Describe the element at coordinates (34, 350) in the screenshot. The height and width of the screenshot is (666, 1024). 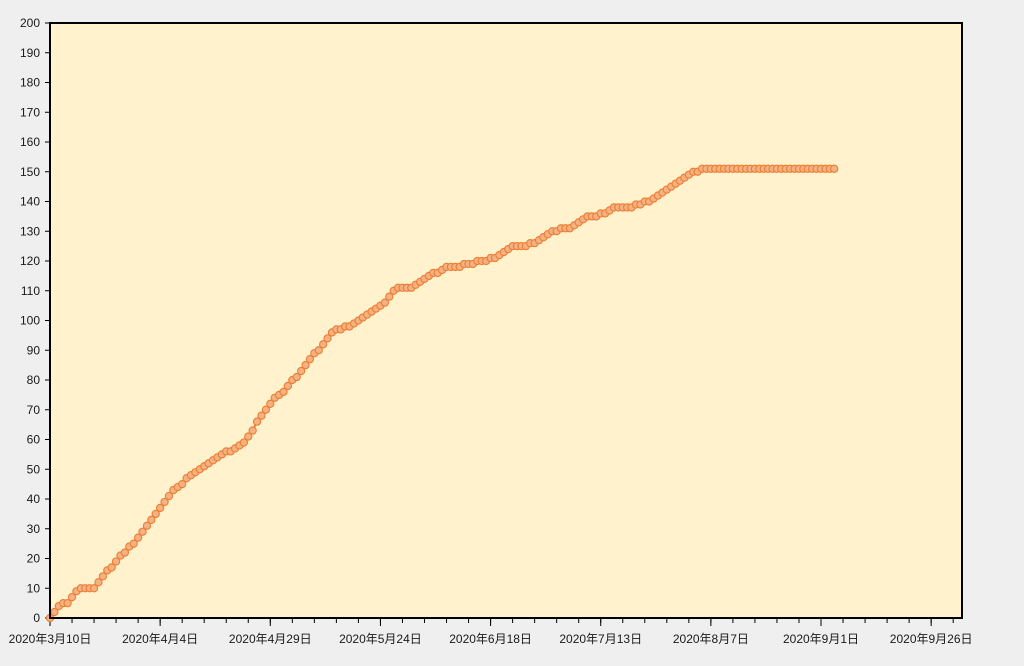
I see `y-tick-label: 90` at that location.